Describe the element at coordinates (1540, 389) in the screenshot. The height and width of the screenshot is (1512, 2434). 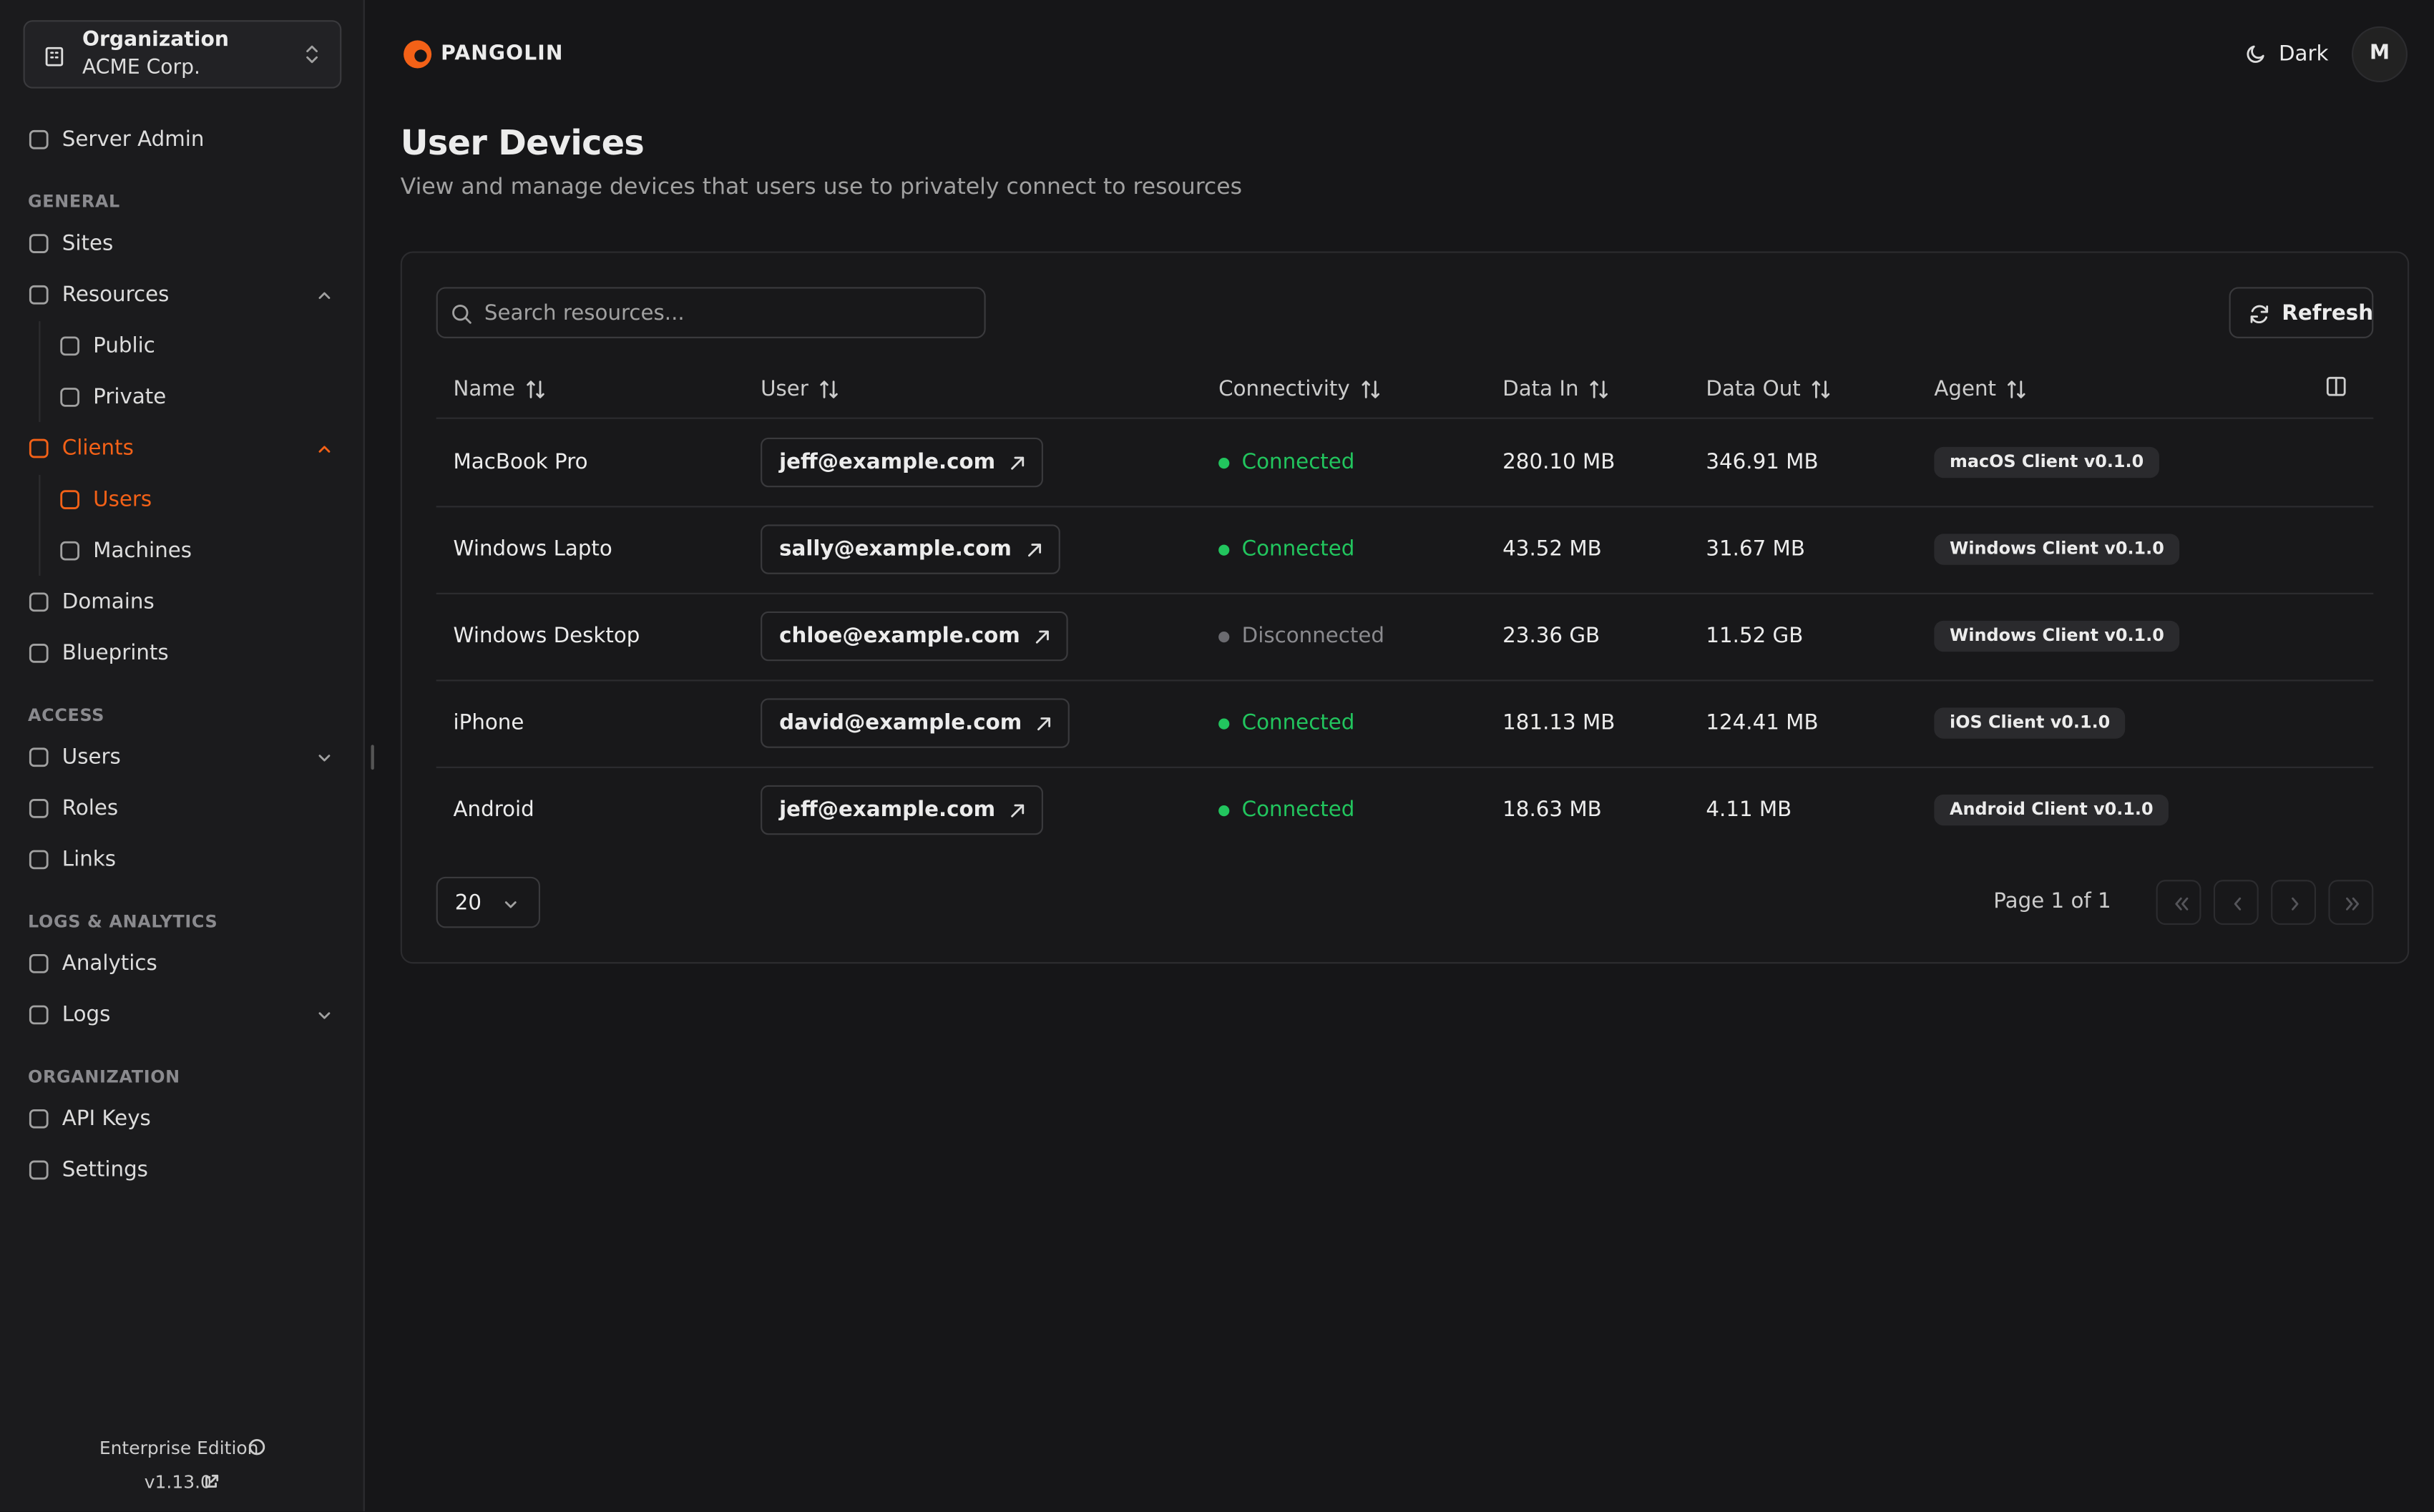
I see `column-header: Data In` at that location.